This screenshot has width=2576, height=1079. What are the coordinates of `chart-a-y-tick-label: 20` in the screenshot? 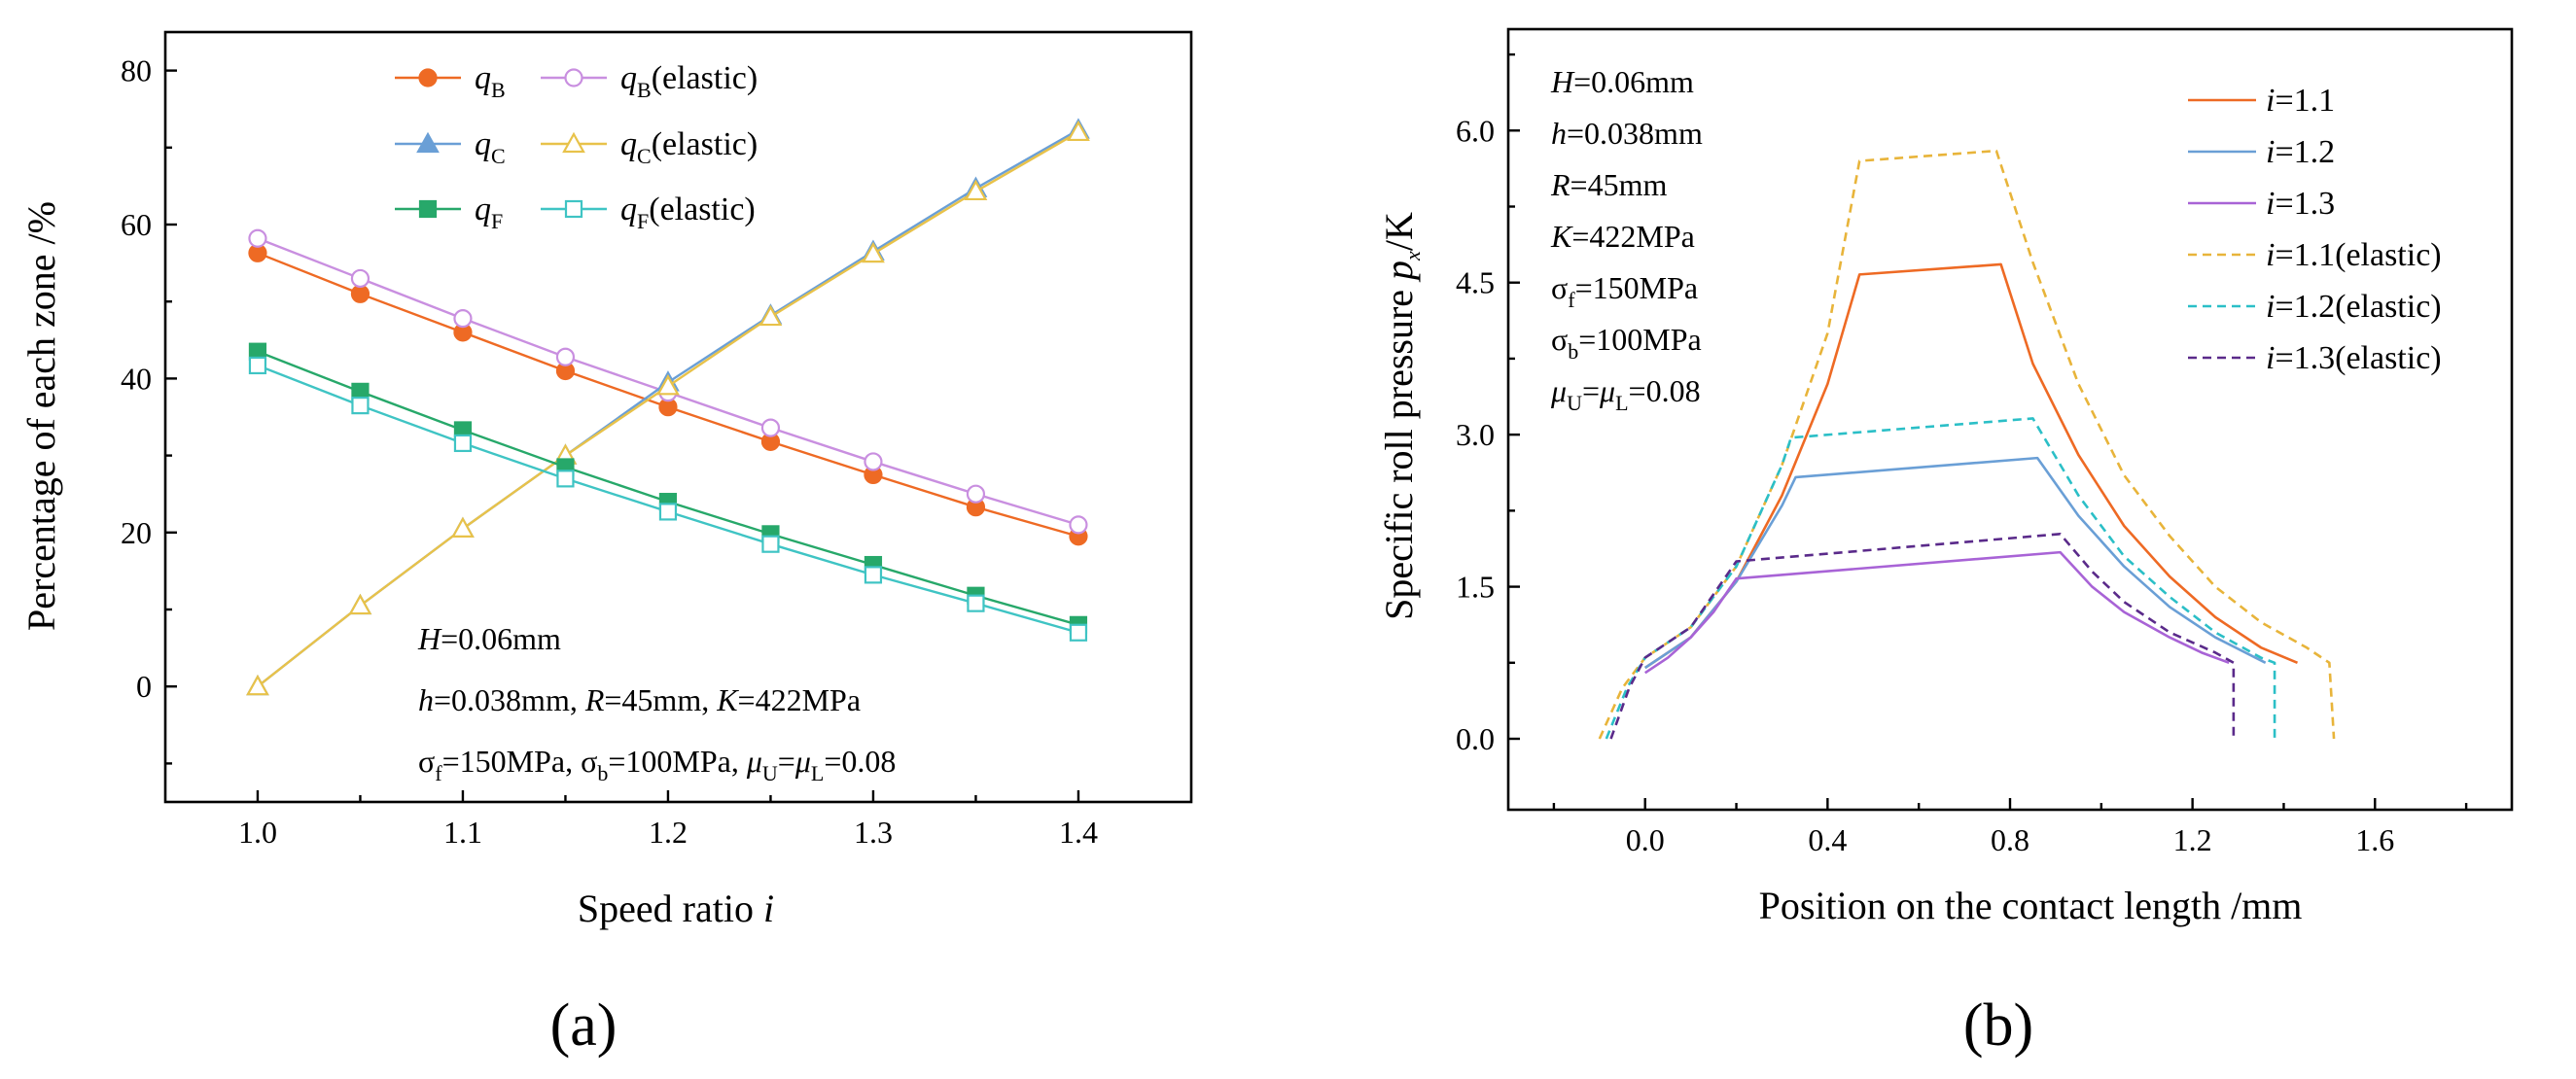 It's located at (137, 532).